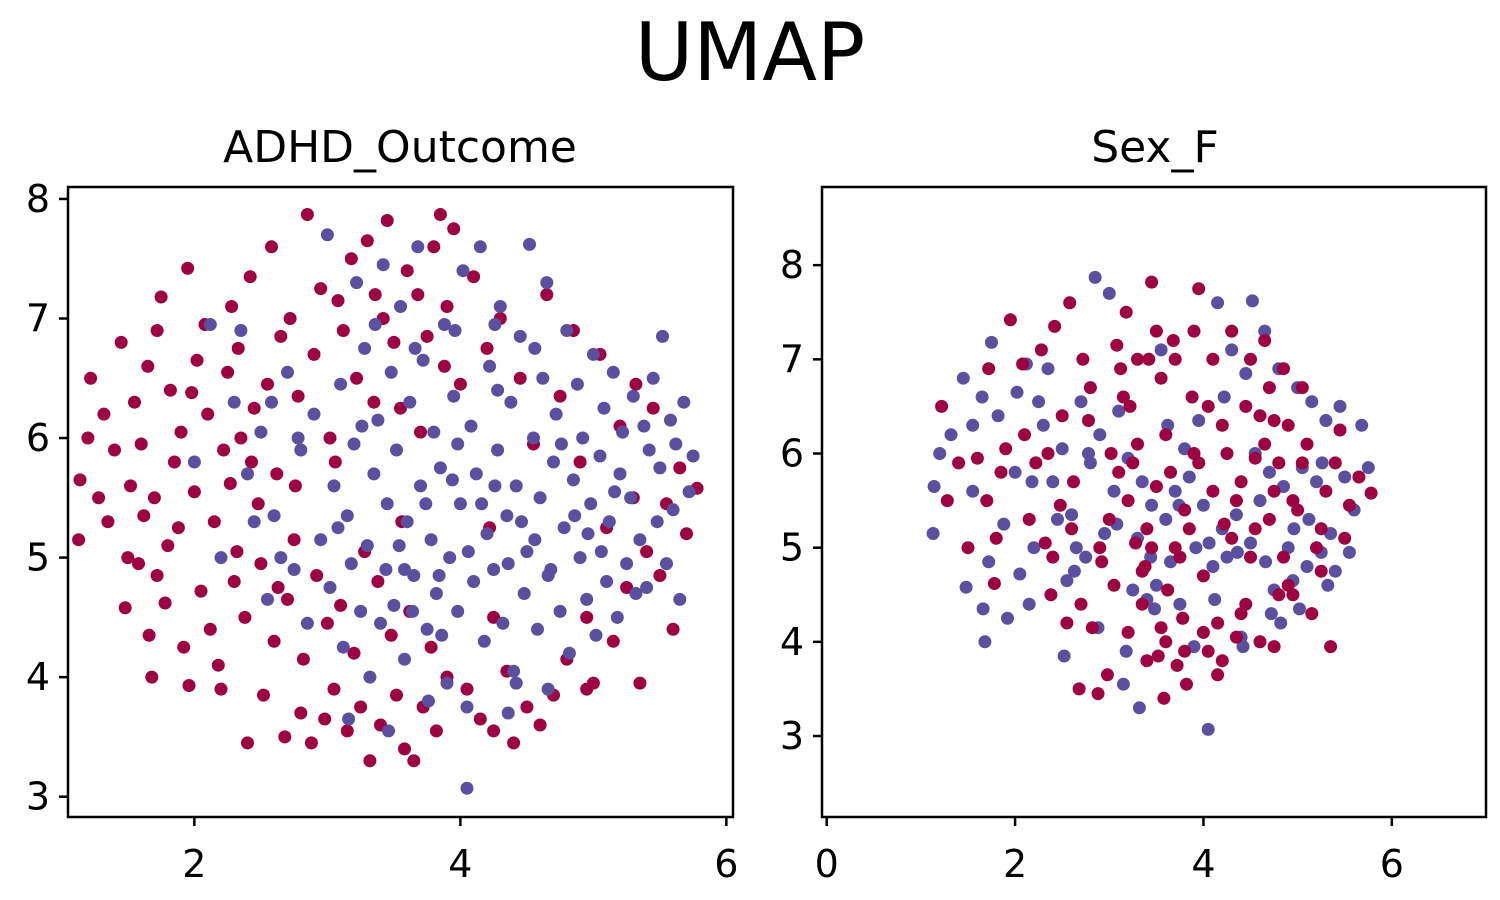 The image size is (1500, 900). What do you see at coordinates (460, 864) in the screenshot?
I see `x-tick-label: 4` at bounding box center [460, 864].